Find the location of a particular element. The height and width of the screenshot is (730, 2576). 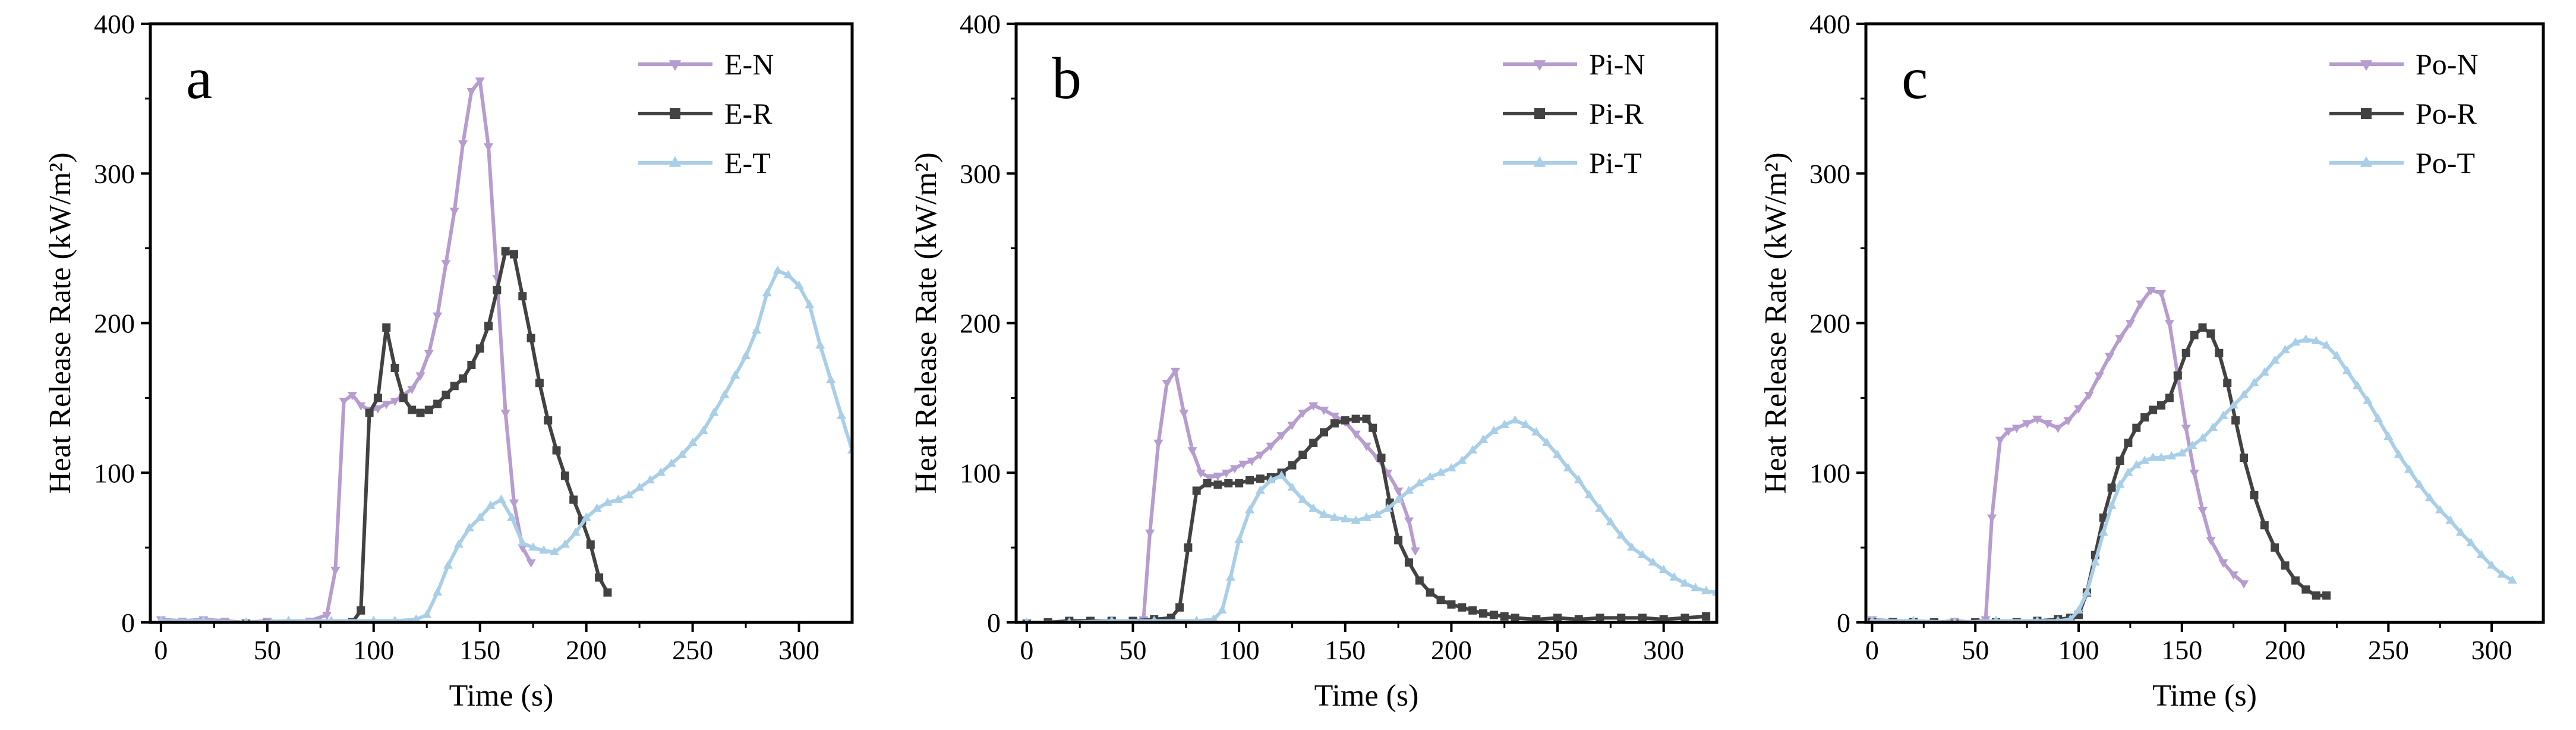

y-tick-label: 300 is located at coordinates (115, 174).